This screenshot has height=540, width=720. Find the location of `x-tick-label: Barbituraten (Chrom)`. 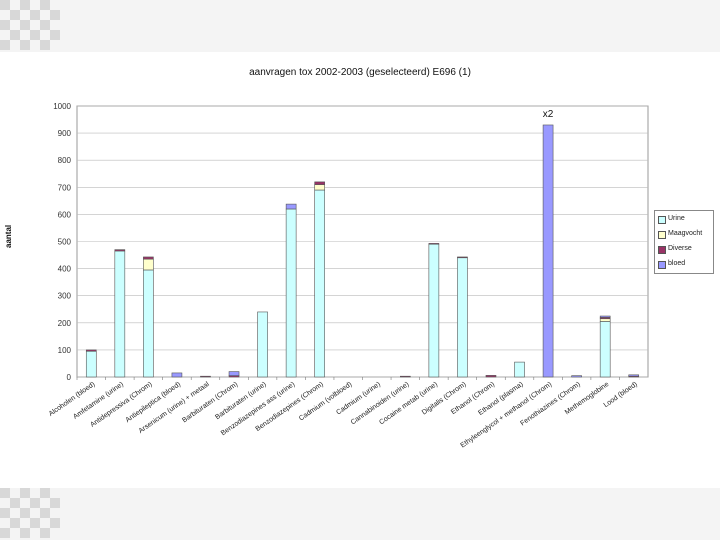

x-tick-label: Barbituraten (Chrom) is located at coordinates (210, 402).